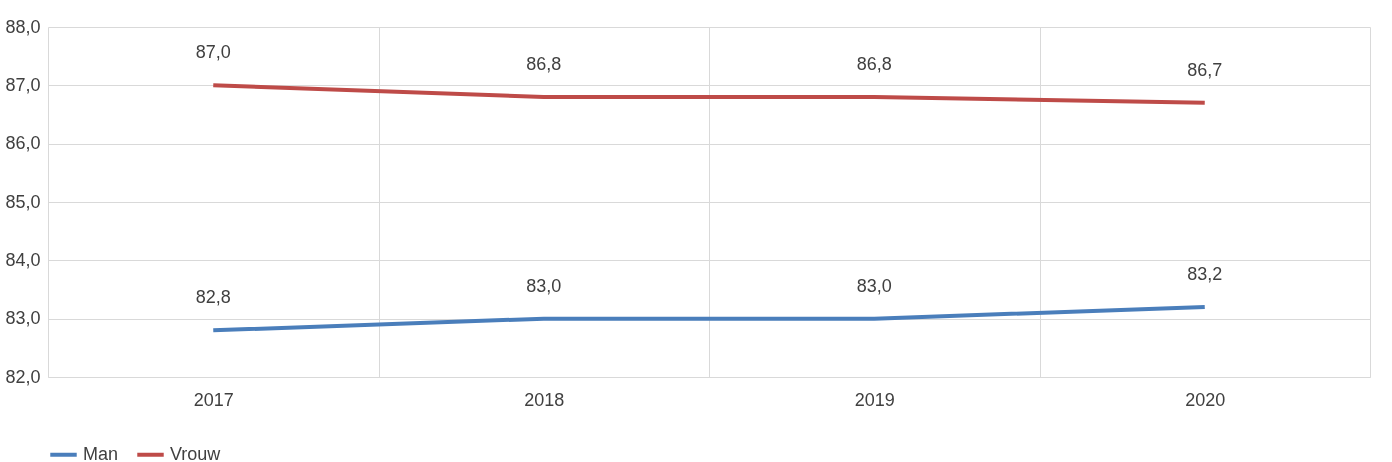  I want to click on y-tick-label: 87,0, so click(23, 84).